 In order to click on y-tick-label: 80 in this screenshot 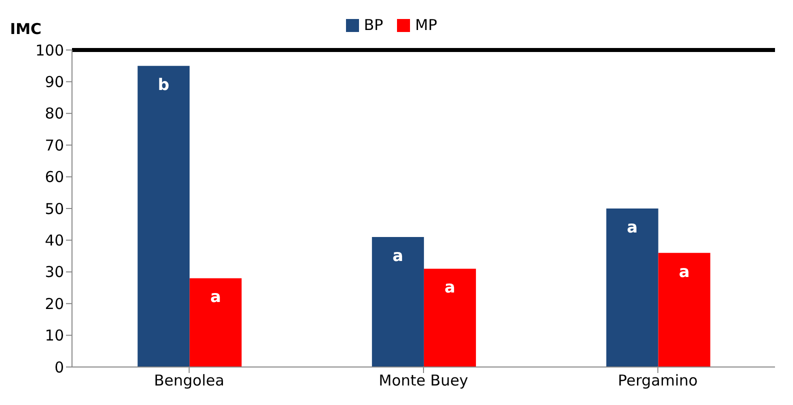, I will do `click(54, 113)`.